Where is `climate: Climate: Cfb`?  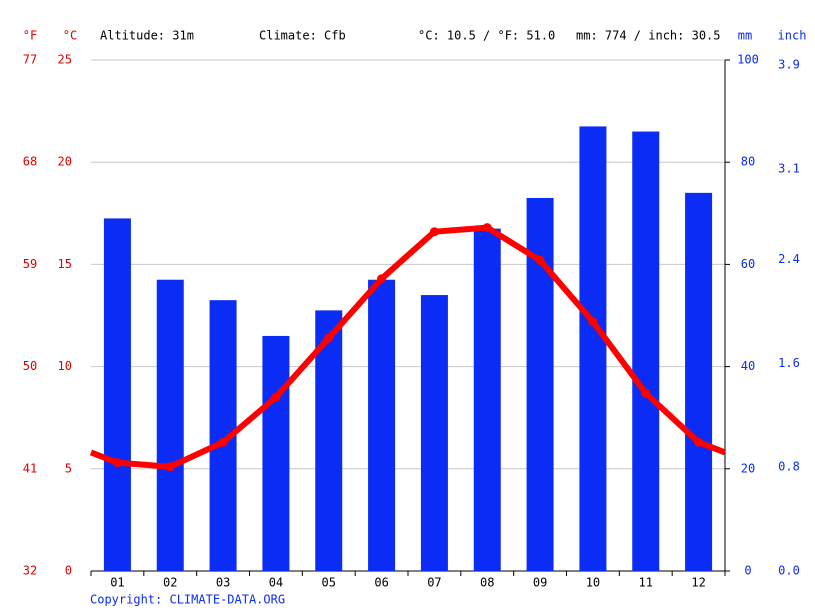 climate: Climate: Cfb is located at coordinates (302, 36).